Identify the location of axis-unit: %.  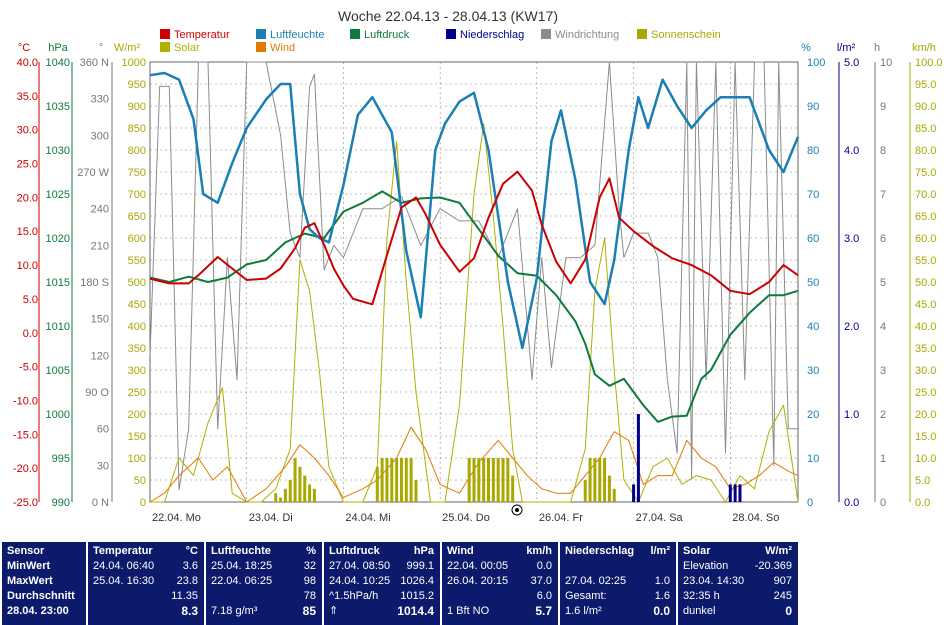
(806, 48).